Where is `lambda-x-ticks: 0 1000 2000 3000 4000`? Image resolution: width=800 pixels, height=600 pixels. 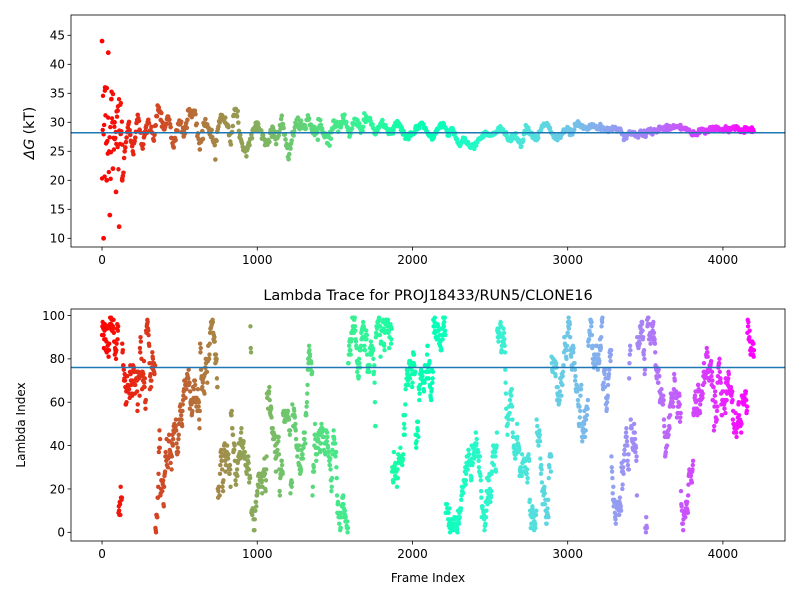 lambda-x-ticks: 0 1000 2000 3000 4000 is located at coordinates (418, 551).